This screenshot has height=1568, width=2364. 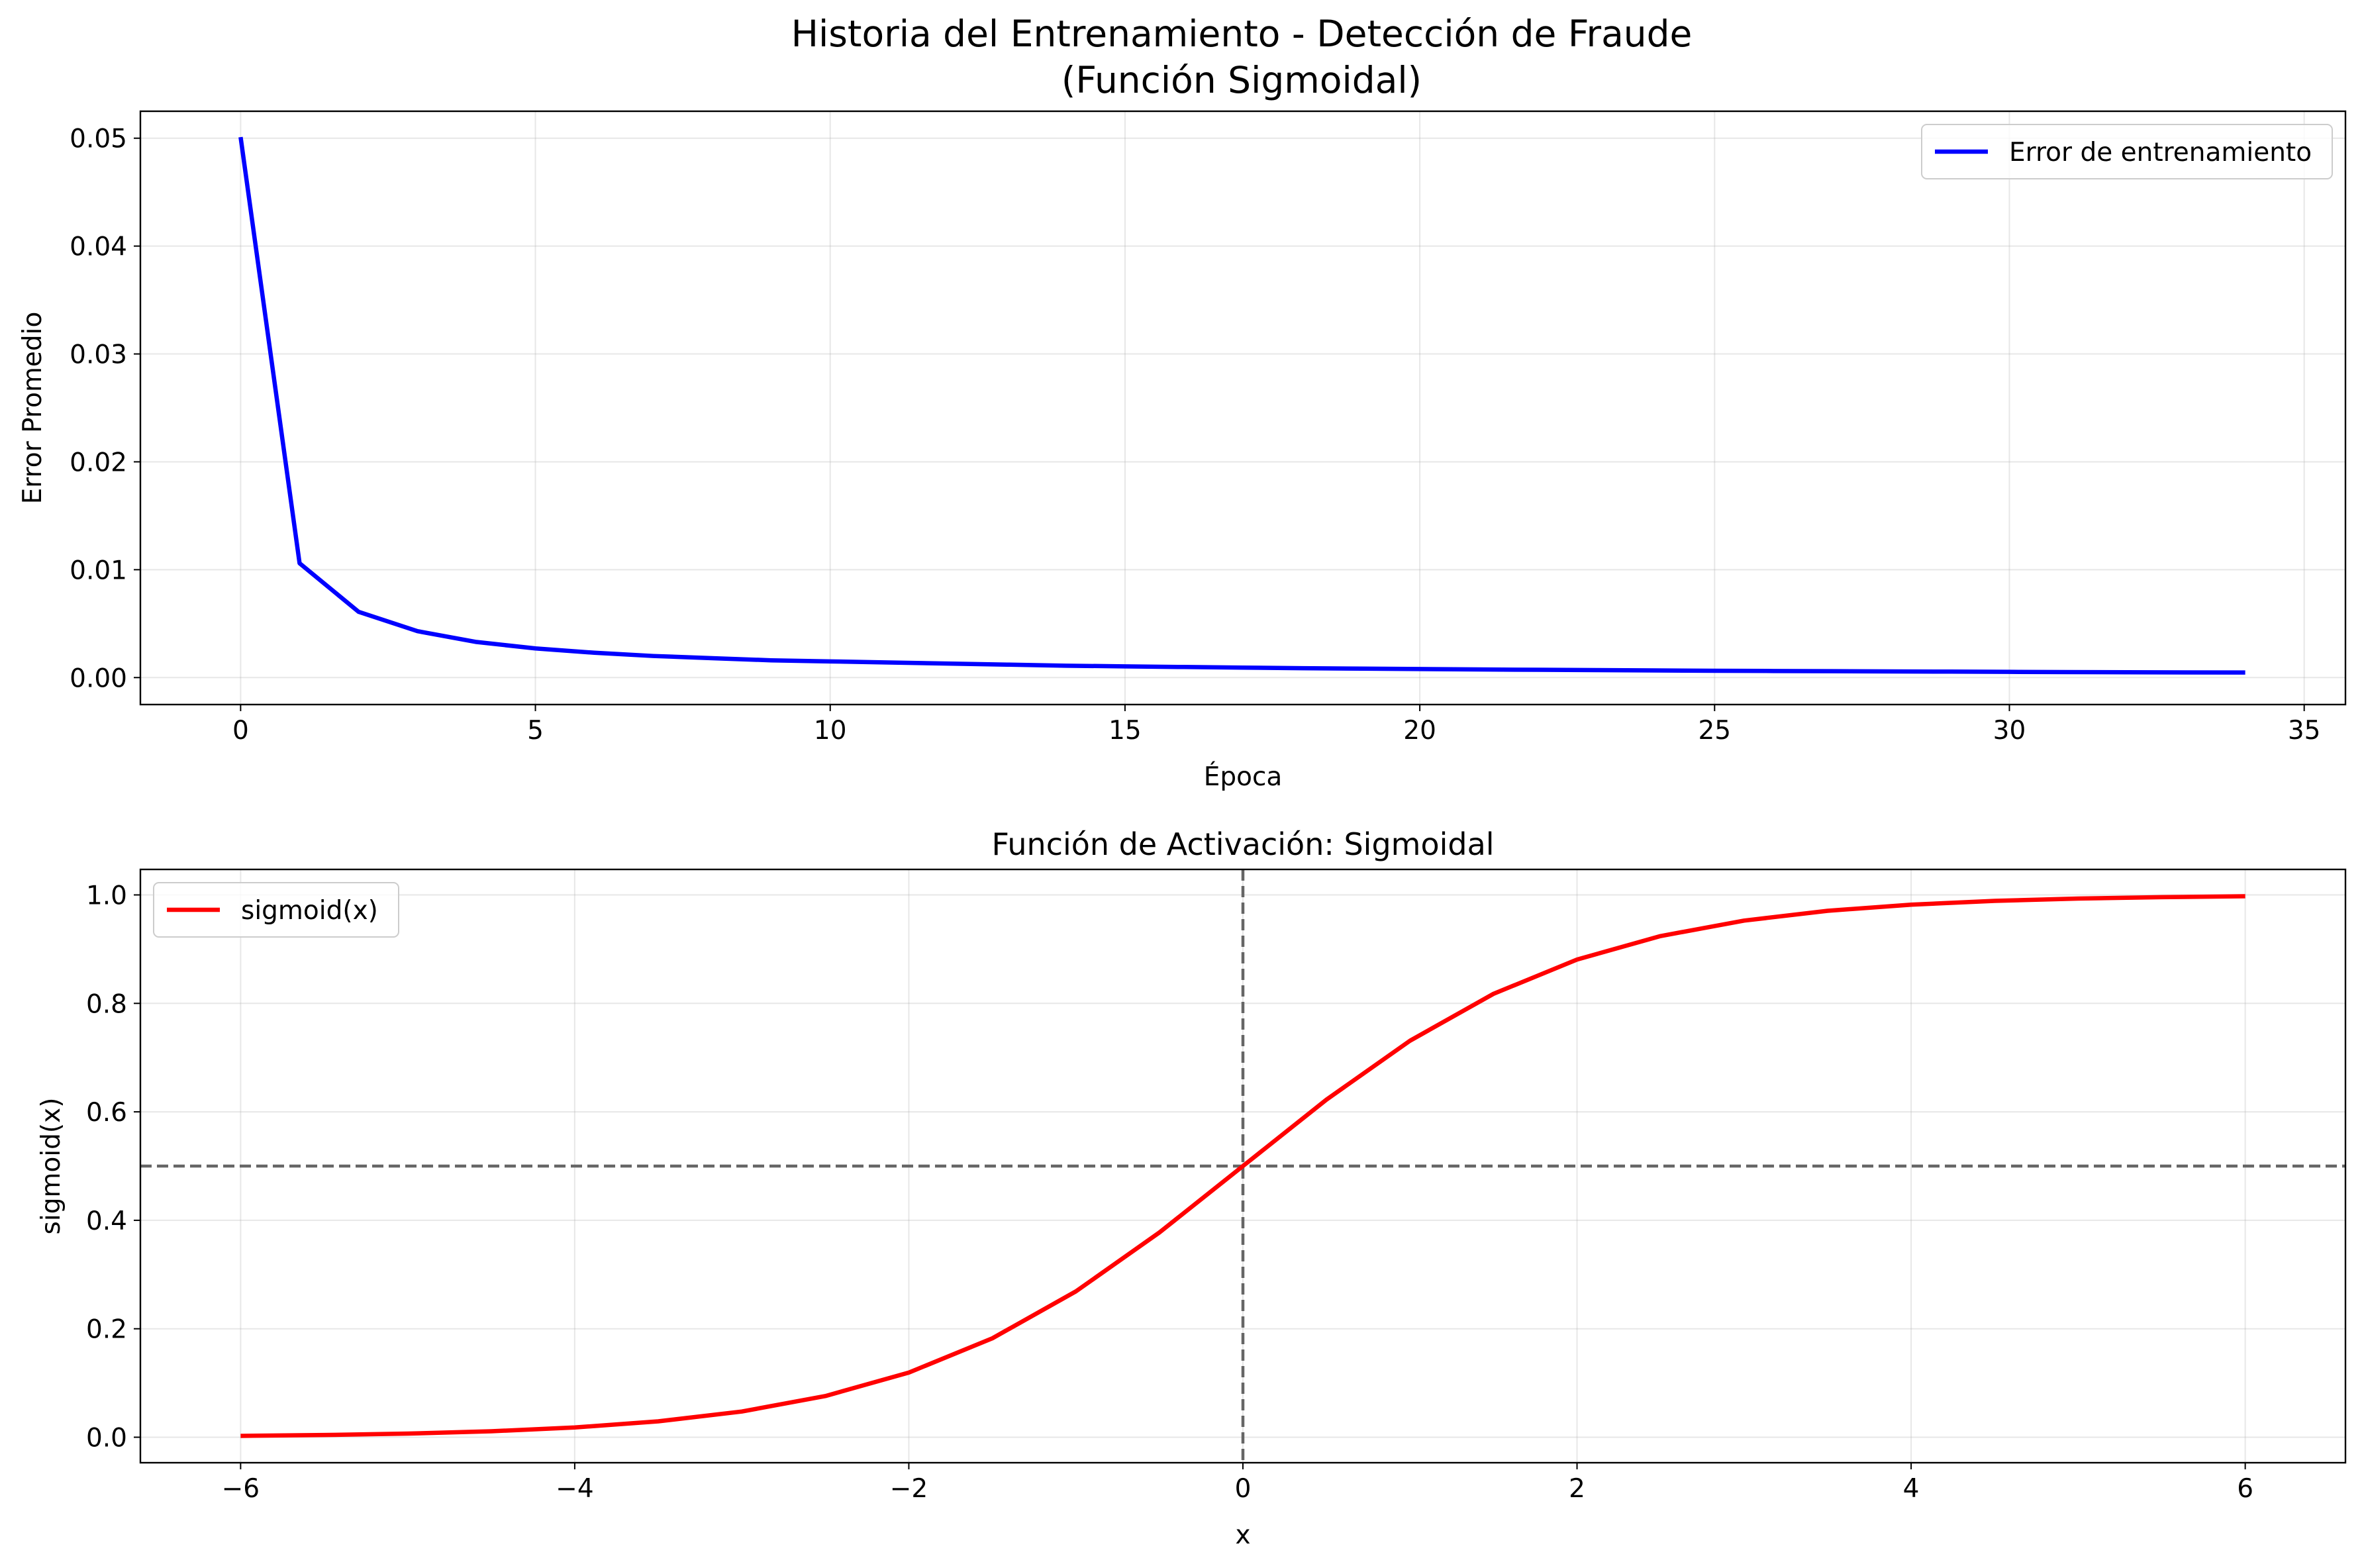 I want to click on x-tick-label: −4, so click(x=575, y=1489).